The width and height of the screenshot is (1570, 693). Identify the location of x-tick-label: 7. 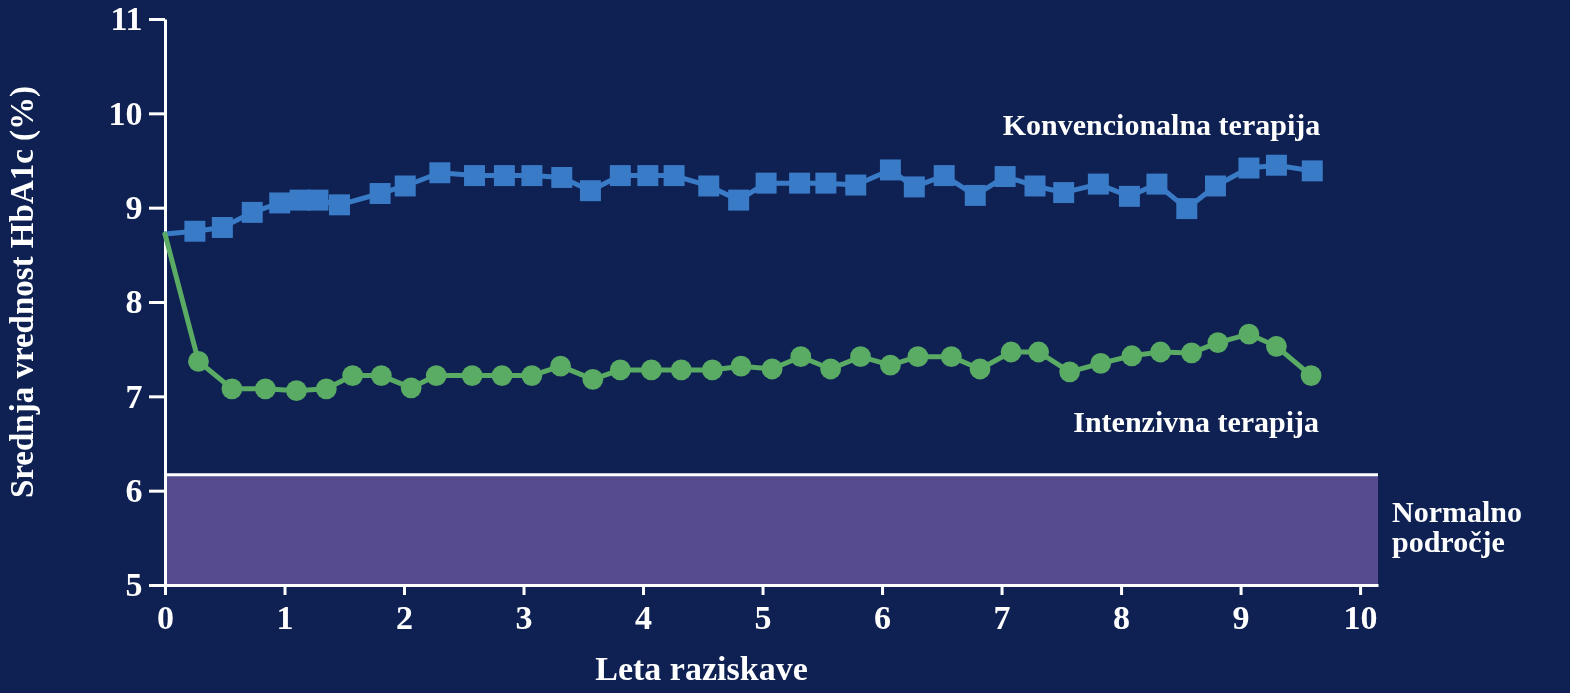
(1002, 617).